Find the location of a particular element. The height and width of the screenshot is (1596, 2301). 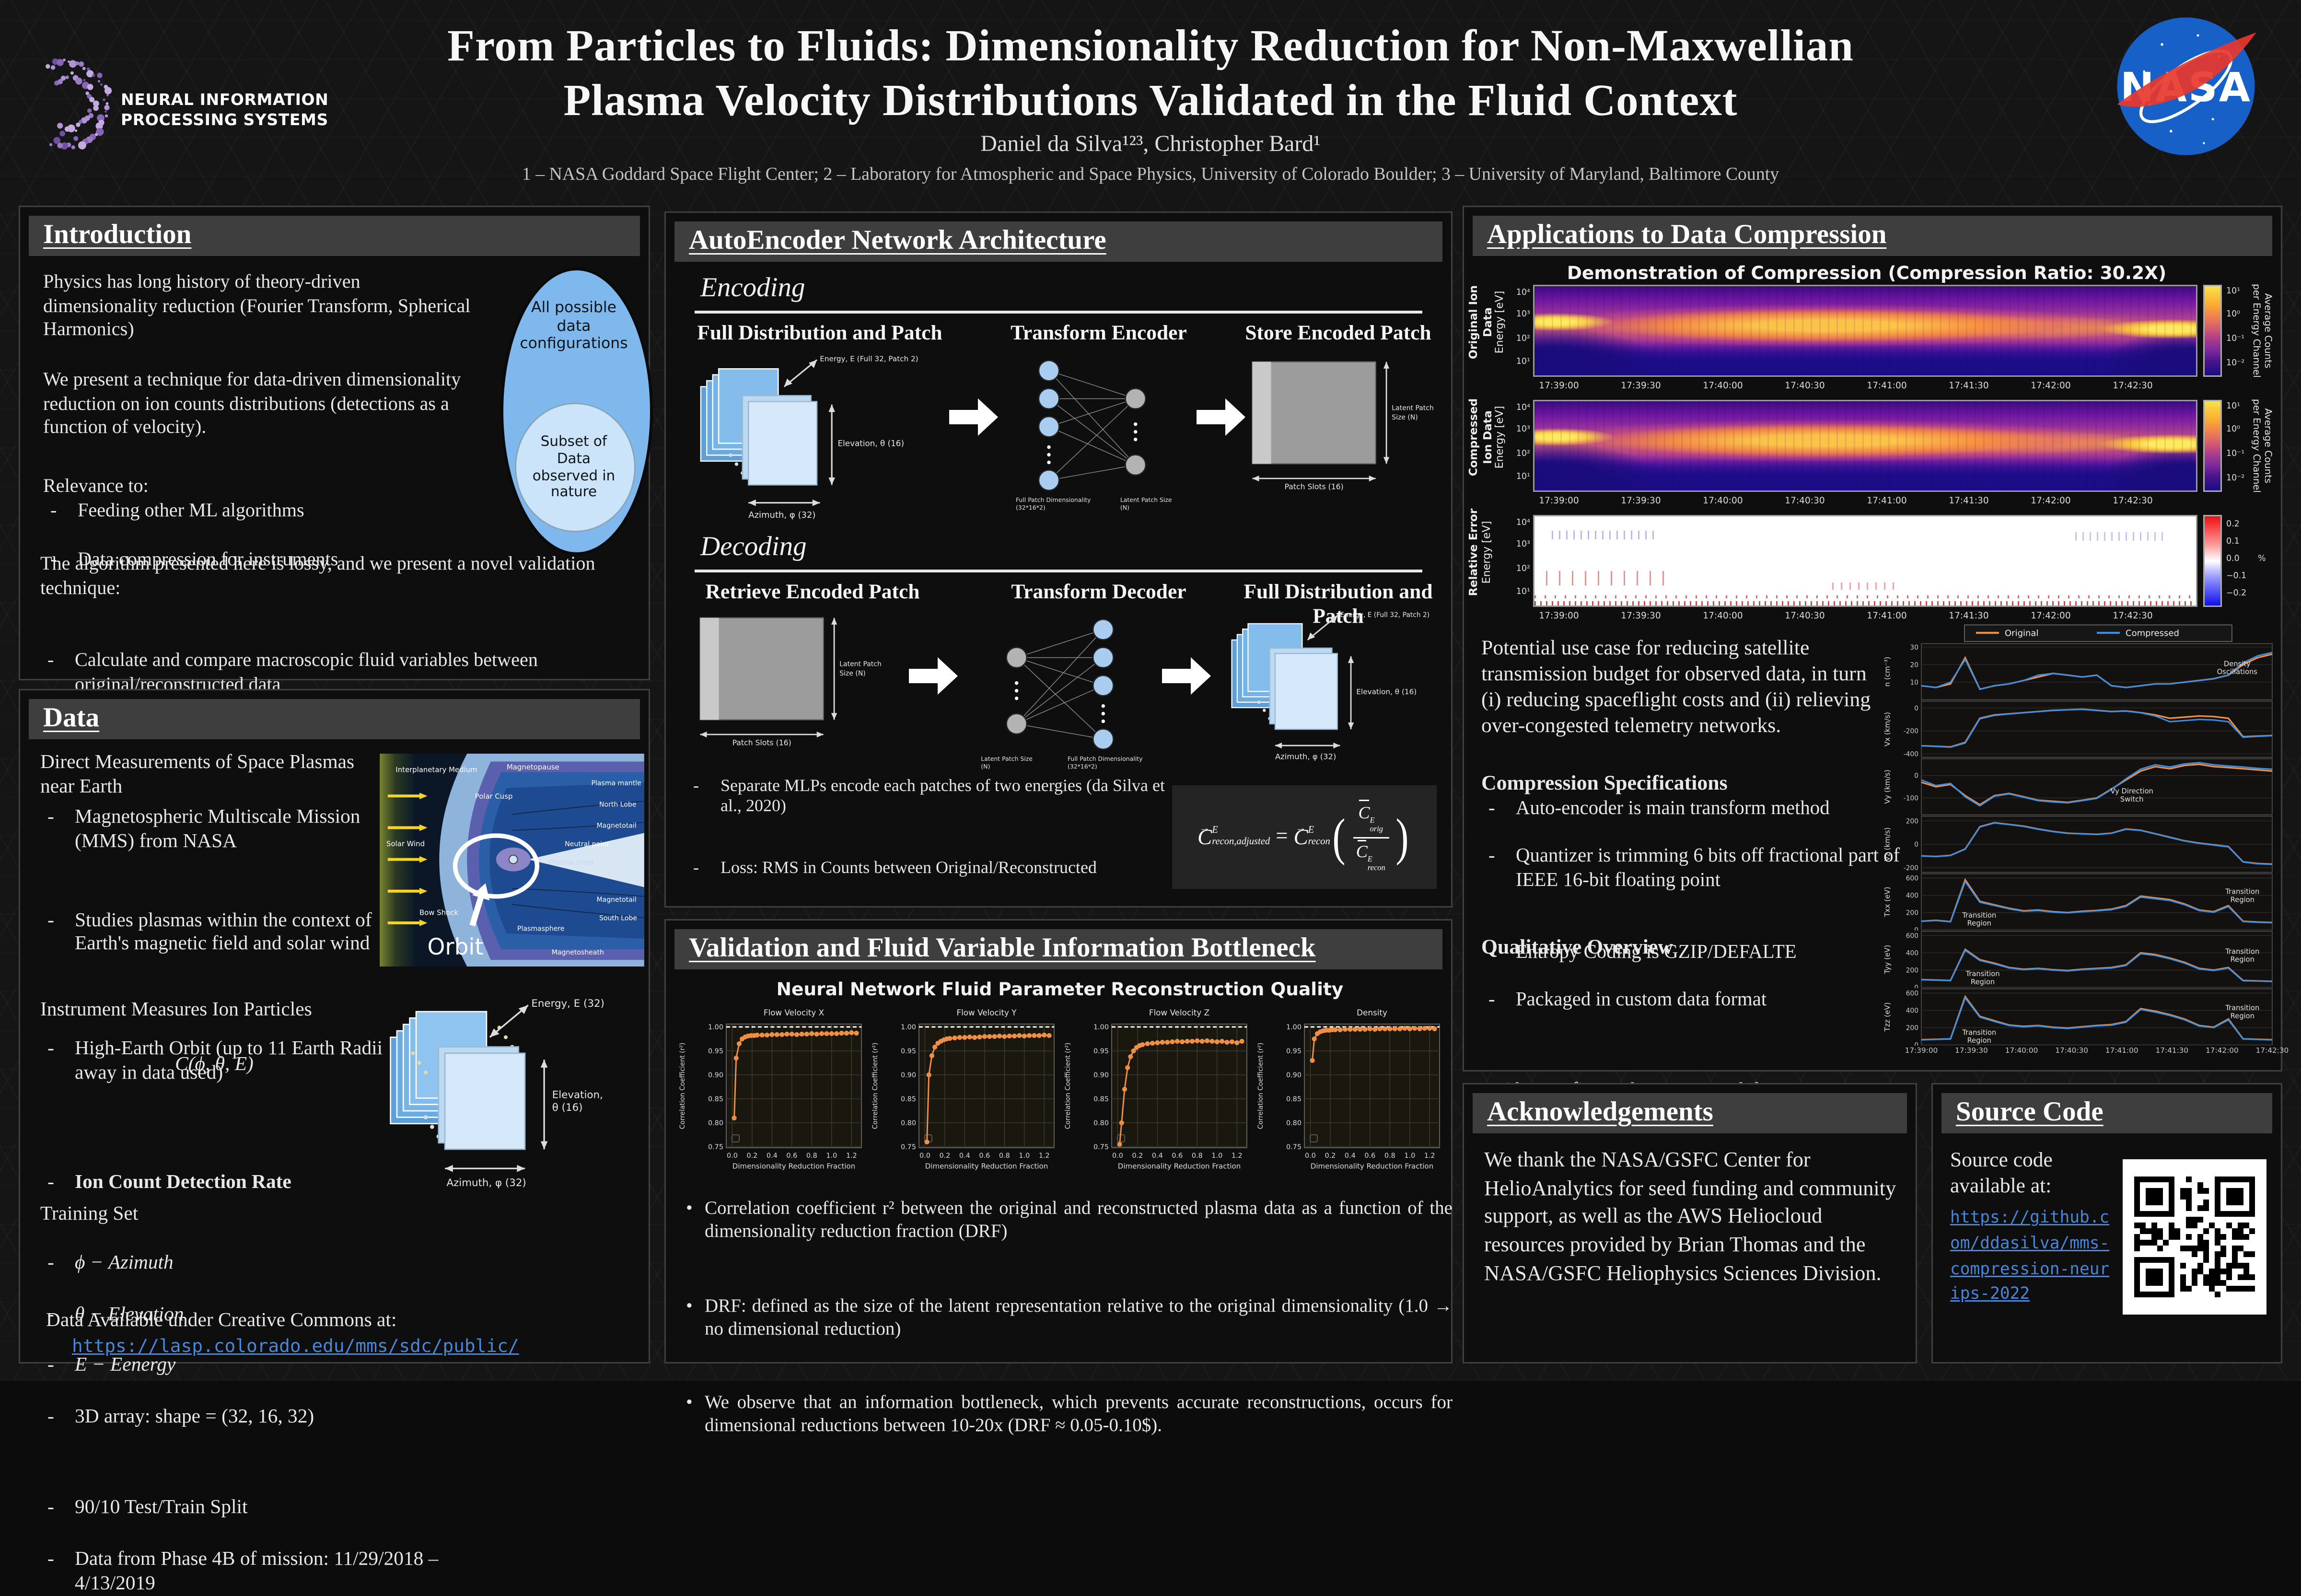

dec-col2-heading: Transform Decoder is located at coordinates (1098, 592).